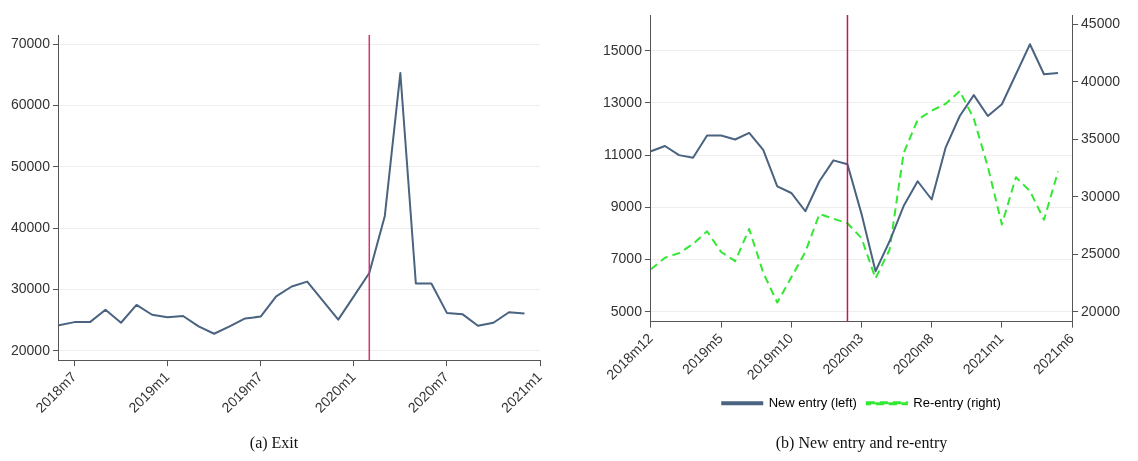 The image size is (1138, 461). Describe the element at coordinates (30, 104) in the screenshot. I see `y-tick-label: 60000` at that location.